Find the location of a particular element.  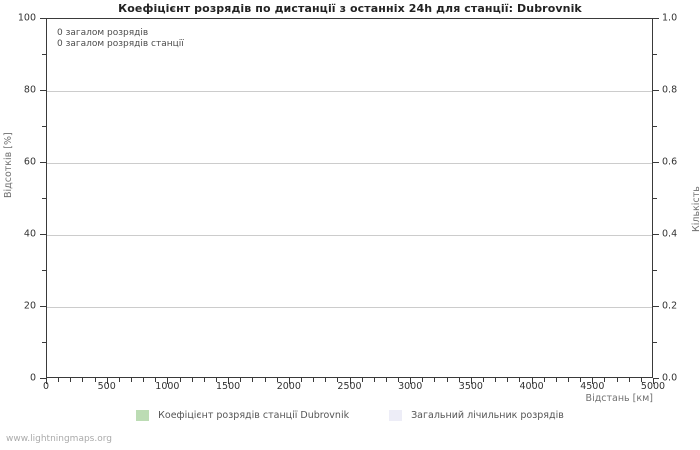

bottom-axis-tick-label: 2500 is located at coordinates (349, 386).